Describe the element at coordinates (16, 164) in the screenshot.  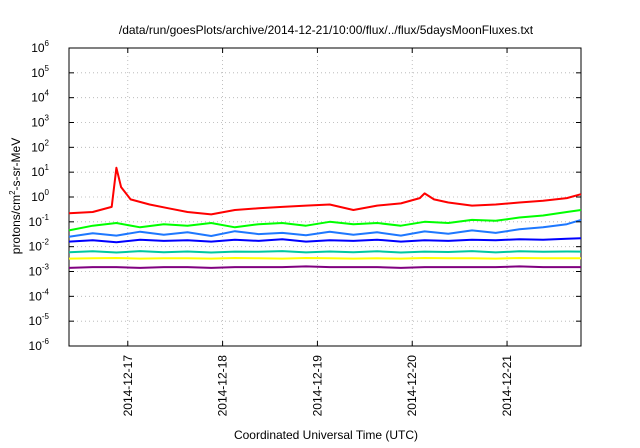
I see `y-axis-label-post: -s-sr-MeV` at that location.